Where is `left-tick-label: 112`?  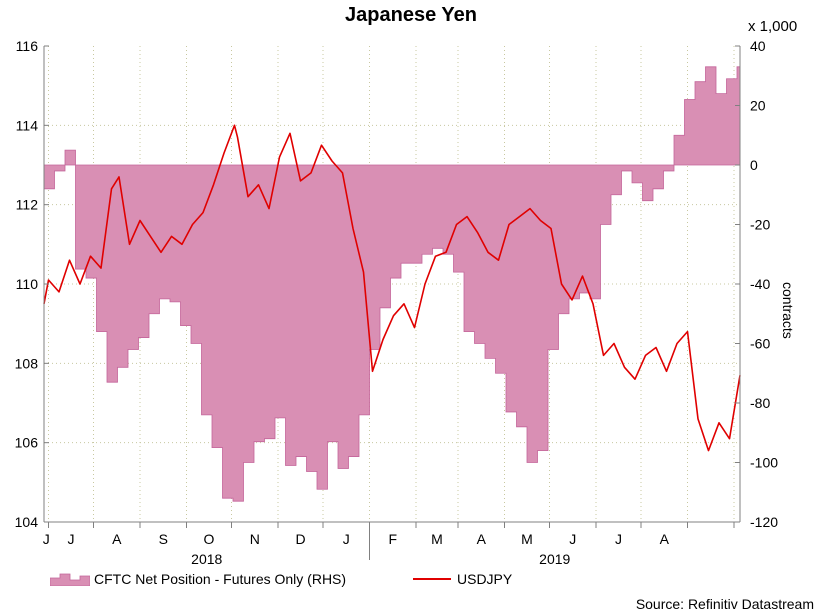
left-tick-label: 112 is located at coordinates (27, 205).